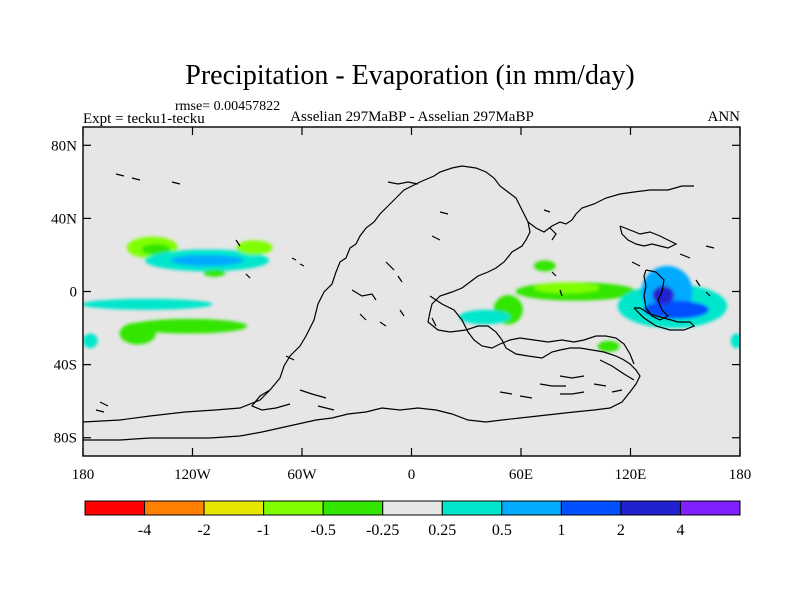 The height and width of the screenshot is (600, 800). I want to click on y-tick-label: 40N, so click(64, 219).